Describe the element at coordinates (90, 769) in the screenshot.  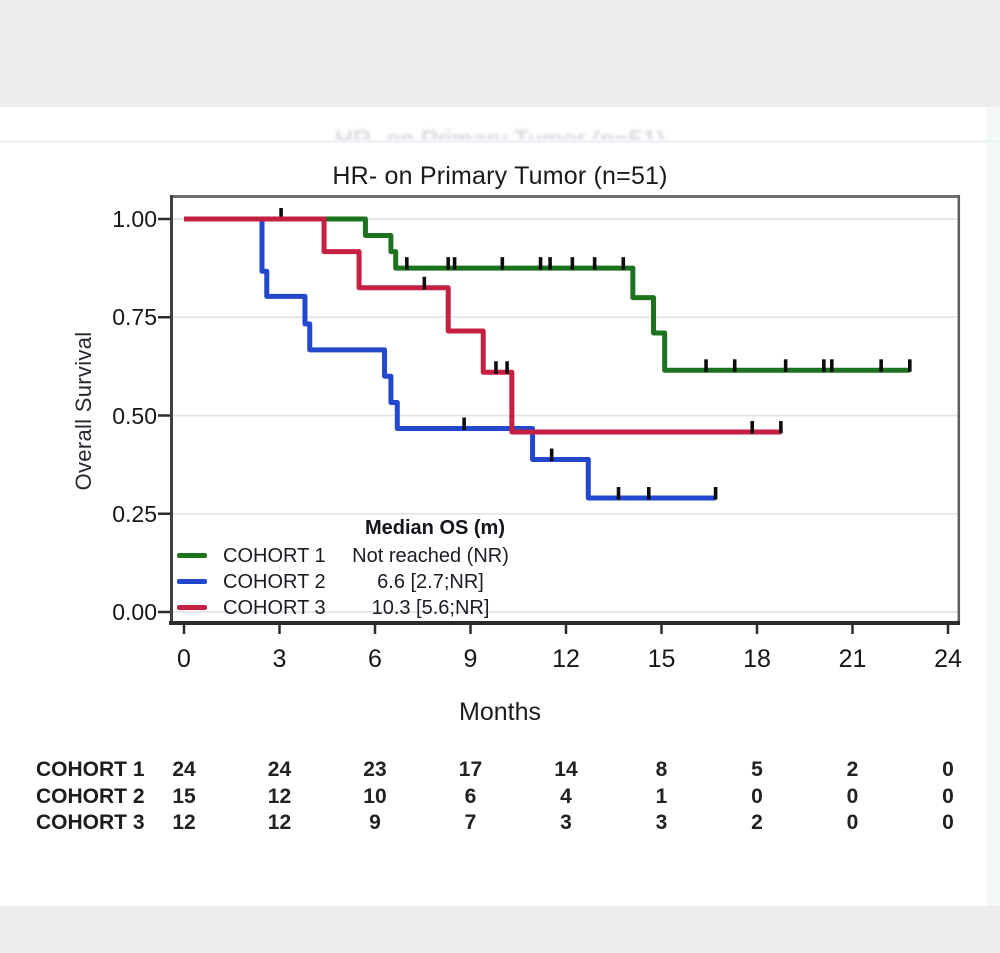
I see `risk-row-label: COHORT 1` at that location.